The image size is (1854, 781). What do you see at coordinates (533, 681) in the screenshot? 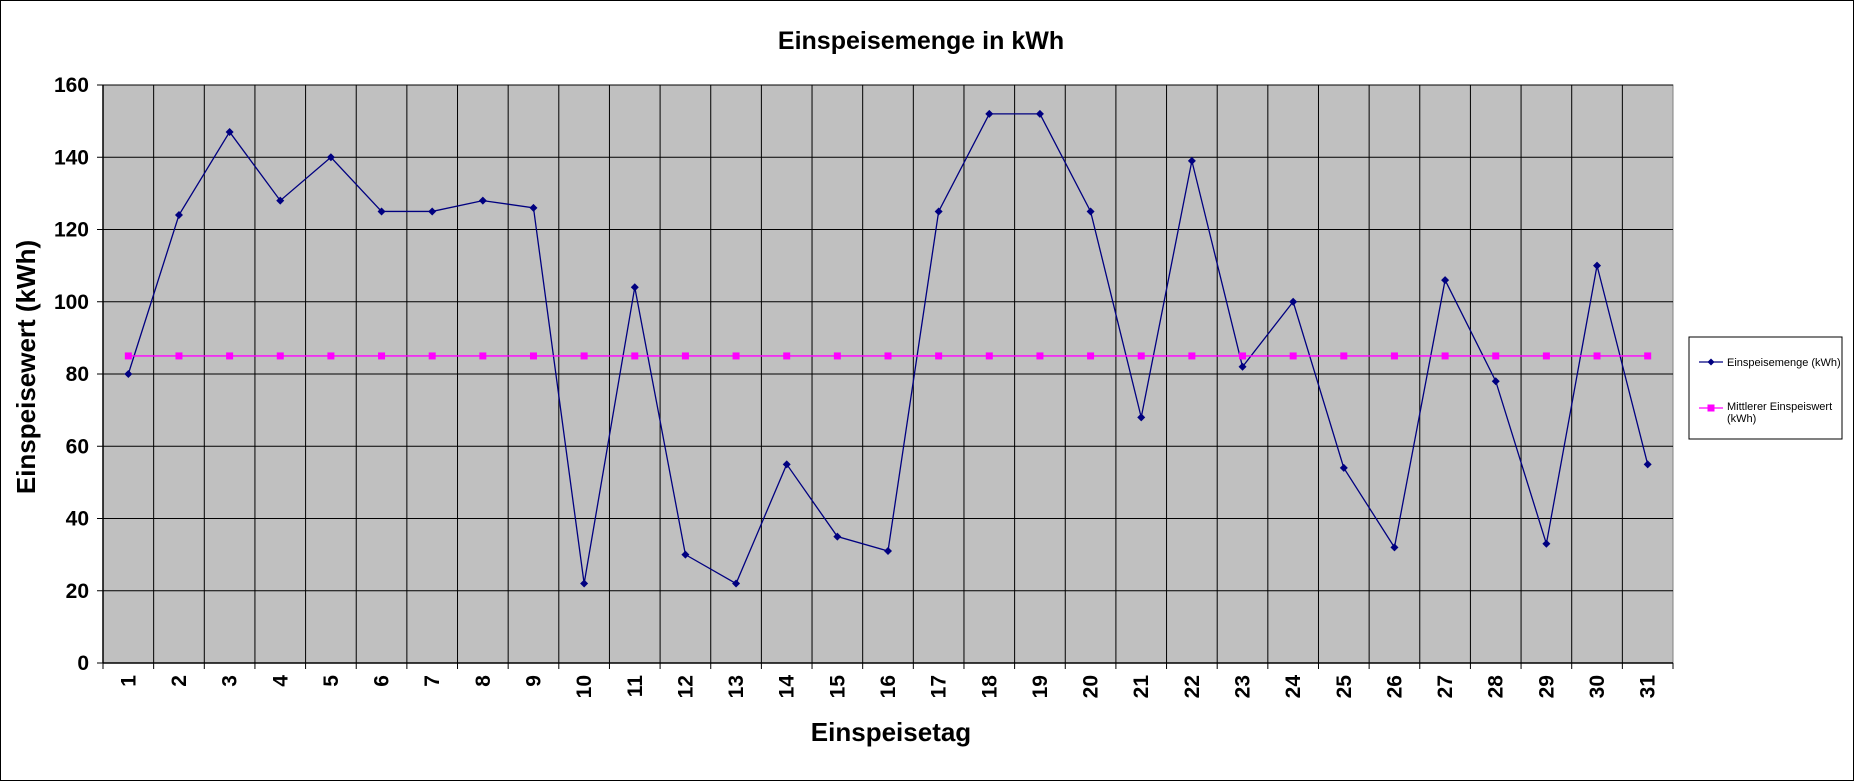
I see `x-tick-label: 9` at bounding box center [533, 681].